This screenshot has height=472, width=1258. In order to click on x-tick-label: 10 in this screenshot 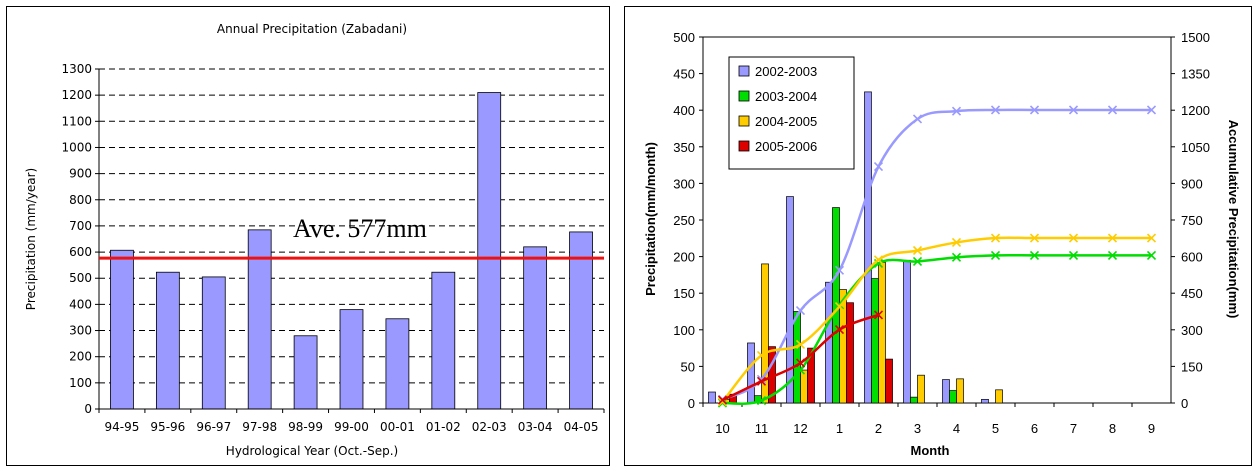, I will do `click(722, 428)`.